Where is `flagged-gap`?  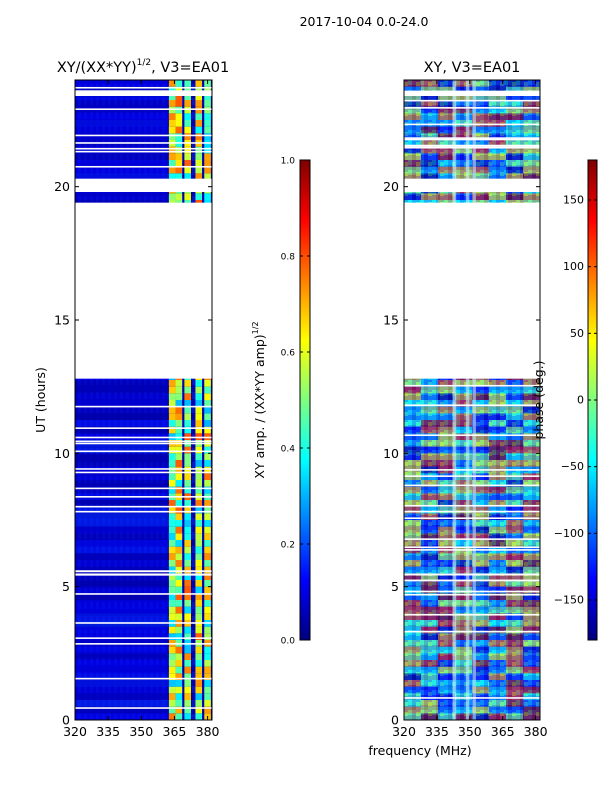
flagged-gap is located at coordinates (143, 93).